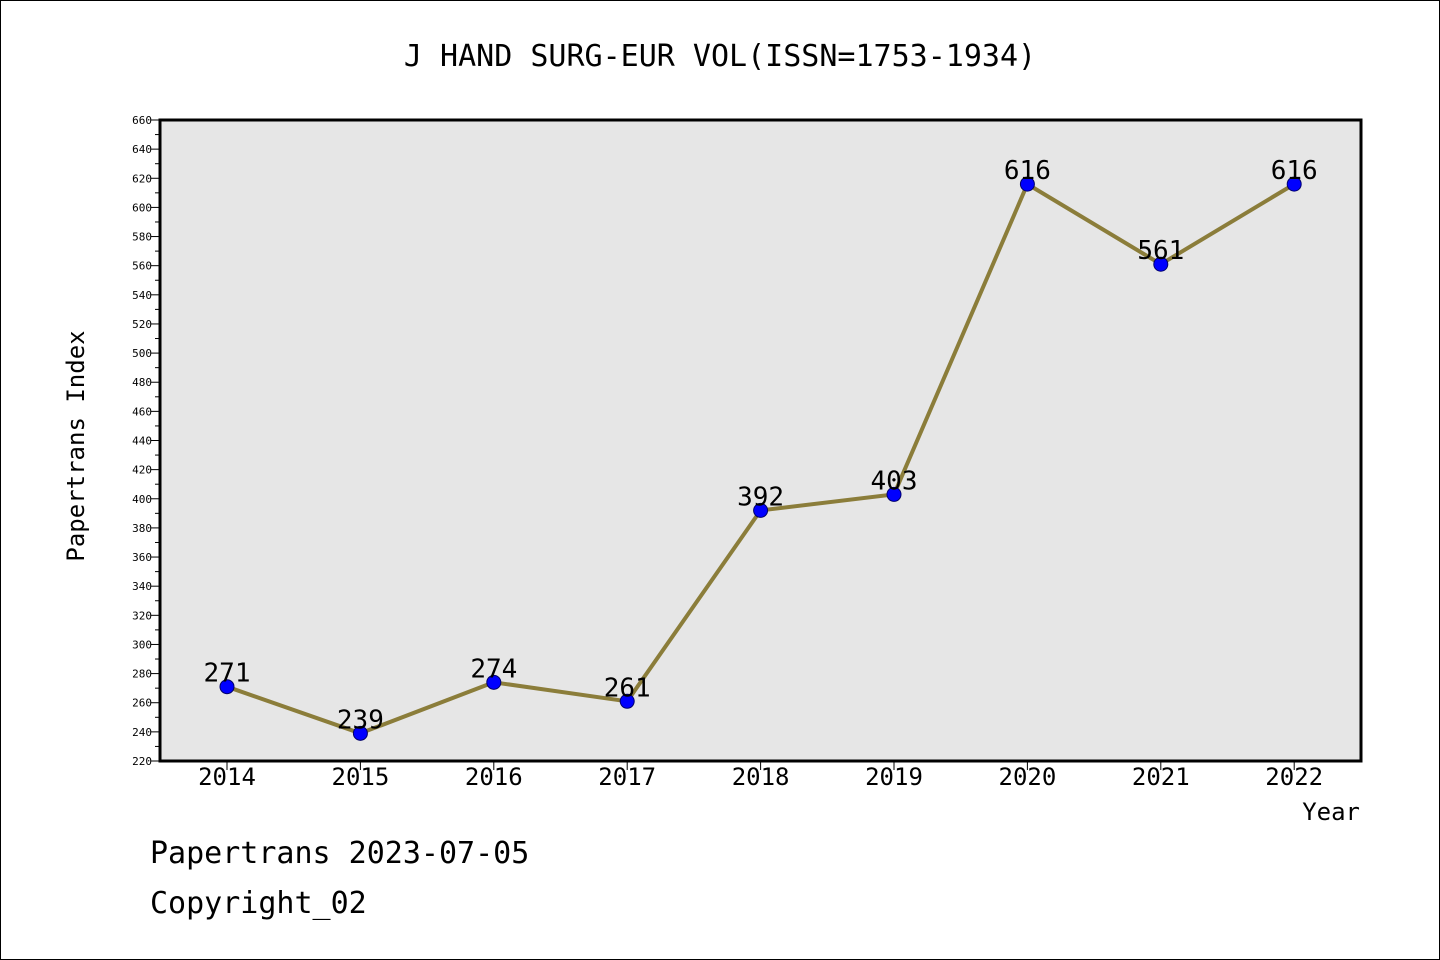  Describe the element at coordinates (142, 149) in the screenshot. I see `y-tick-label: 640` at that location.